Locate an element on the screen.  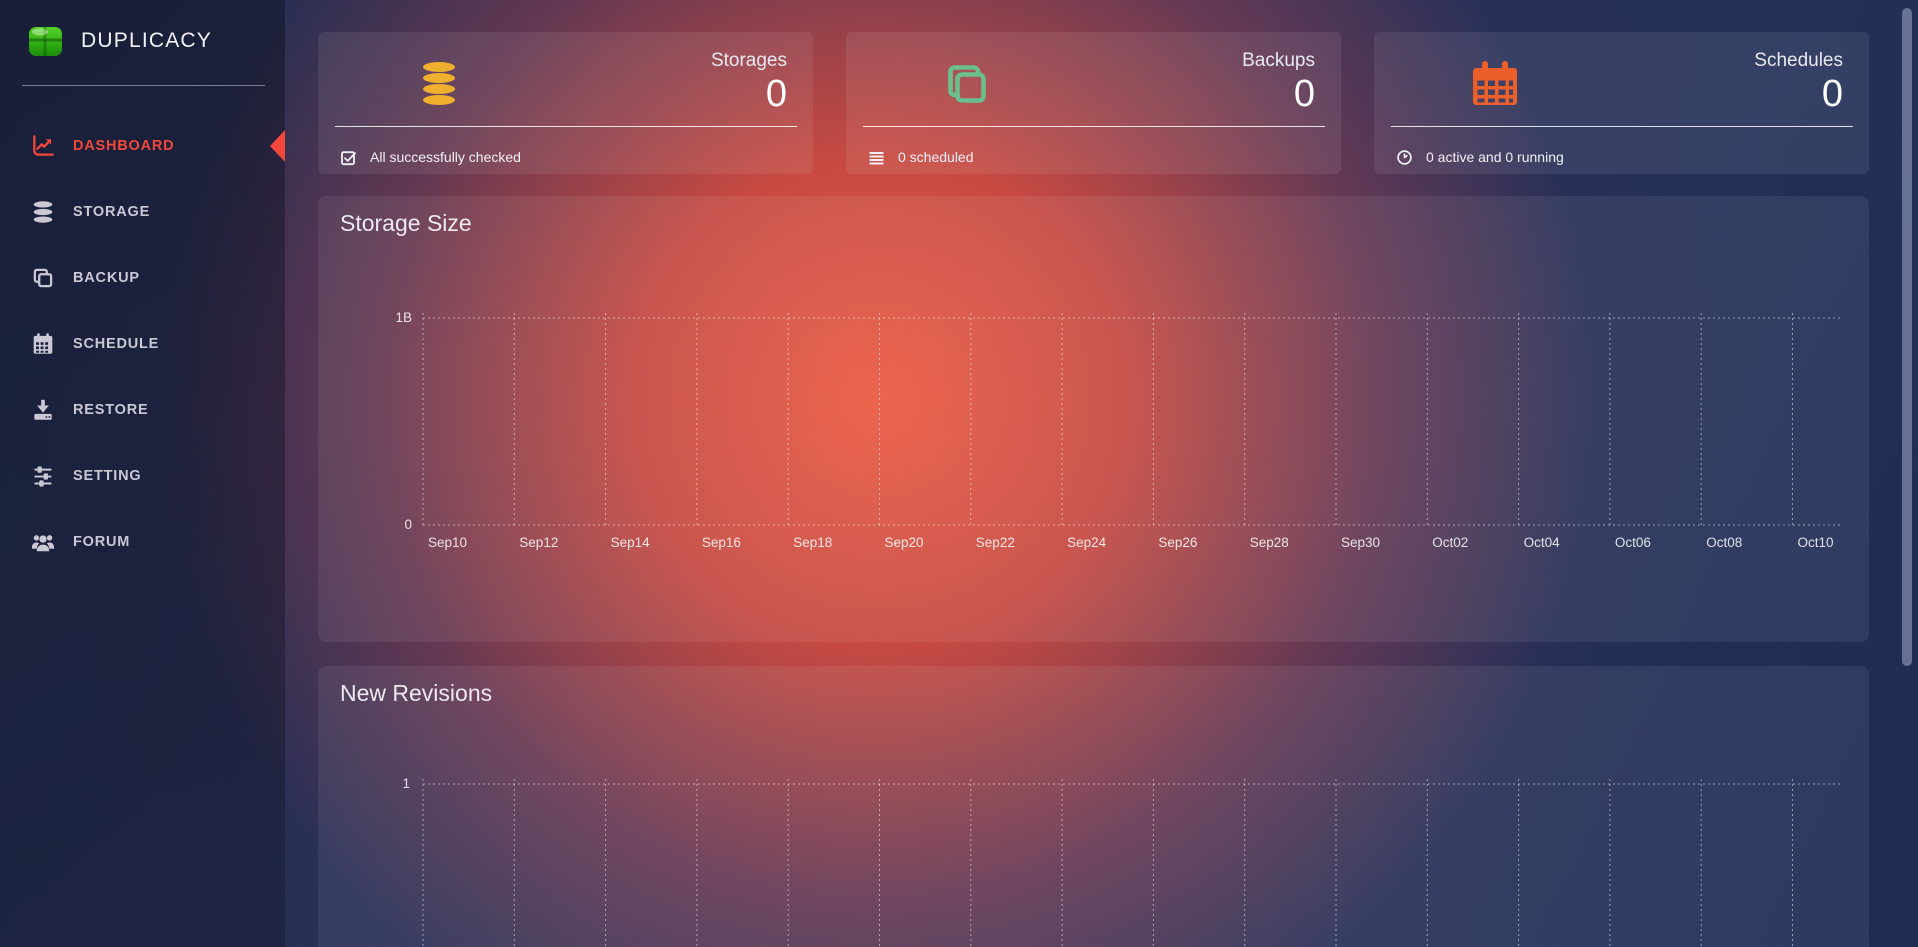
svg-text: 0 is located at coordinates (408, 524).